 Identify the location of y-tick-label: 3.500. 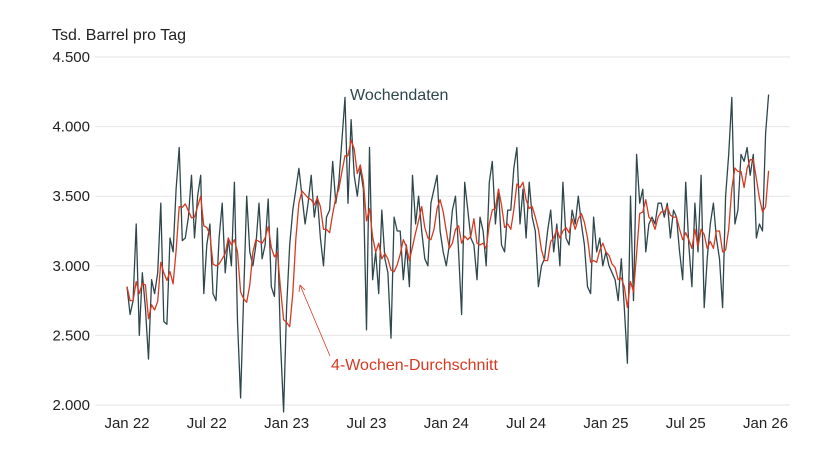
(71, 196).